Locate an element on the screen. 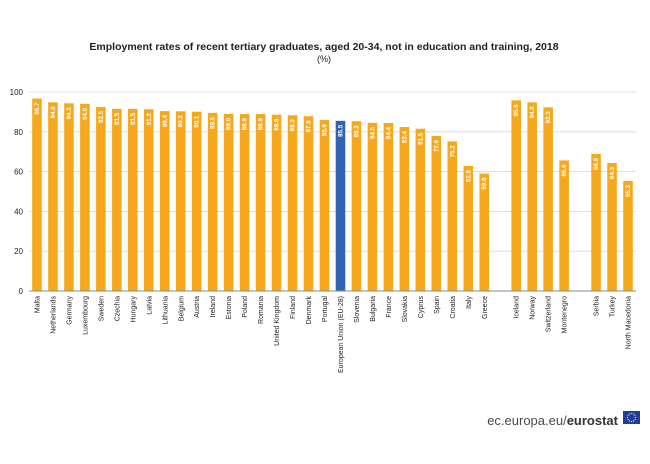  bar-value-label: 94.0 is located at coordinates (85, 113).